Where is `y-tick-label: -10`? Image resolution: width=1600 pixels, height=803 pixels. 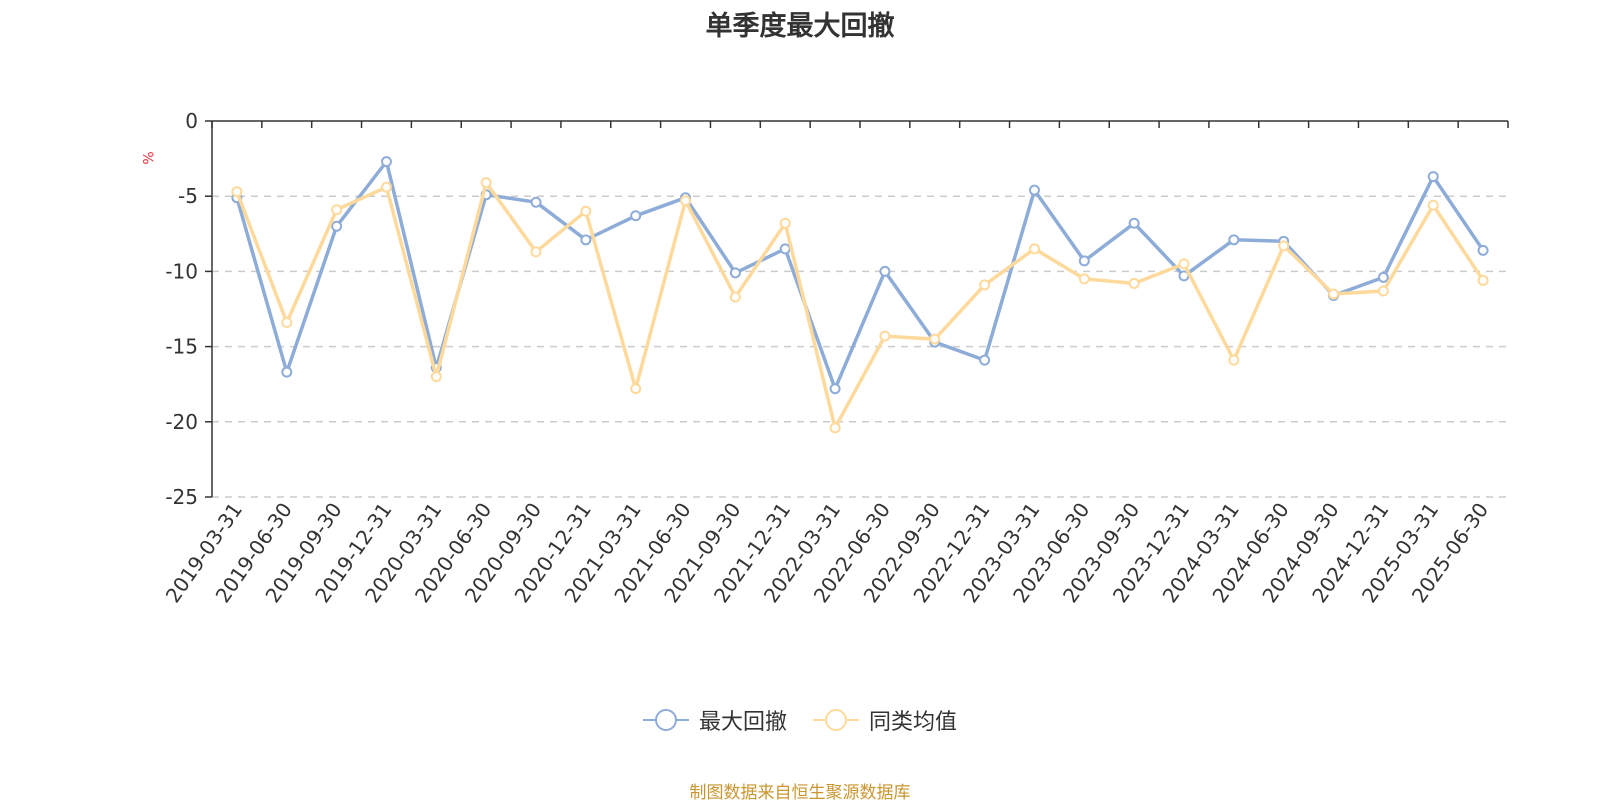
y-tick-label: -10 is located at coordinates (181, 271).